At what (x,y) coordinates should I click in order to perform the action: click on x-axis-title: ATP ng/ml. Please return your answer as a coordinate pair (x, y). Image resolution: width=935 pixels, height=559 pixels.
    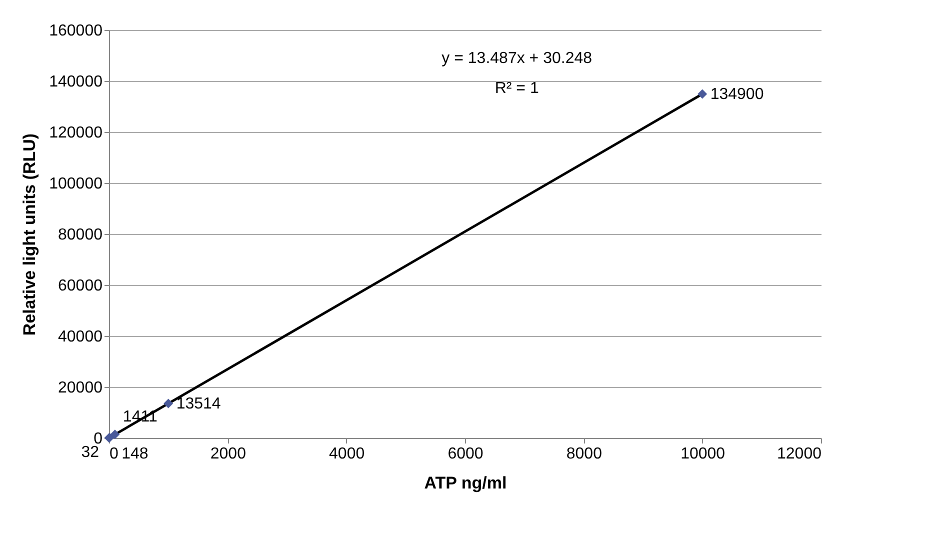
    Looking at the image, I should click on (465, 483).